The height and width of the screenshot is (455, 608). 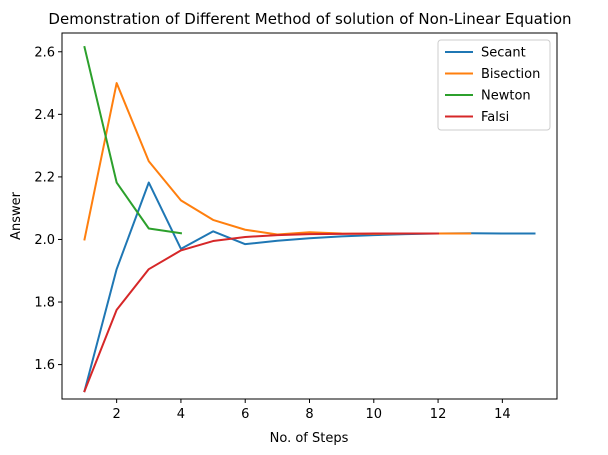 I want to click on x-tick-label: 10, so click(x=374, y=414).